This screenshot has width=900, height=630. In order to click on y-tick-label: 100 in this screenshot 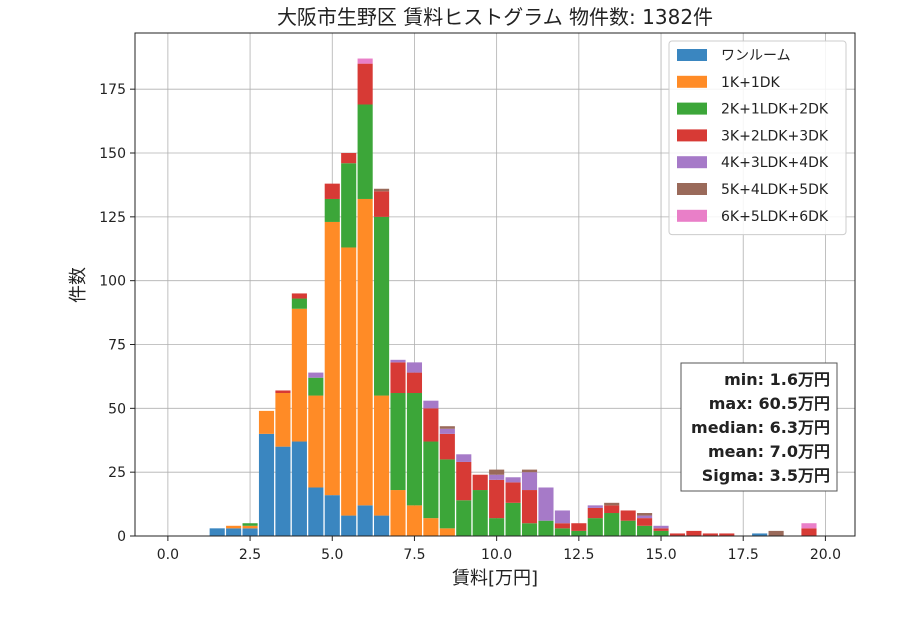, I will do `click(112, 282)`.